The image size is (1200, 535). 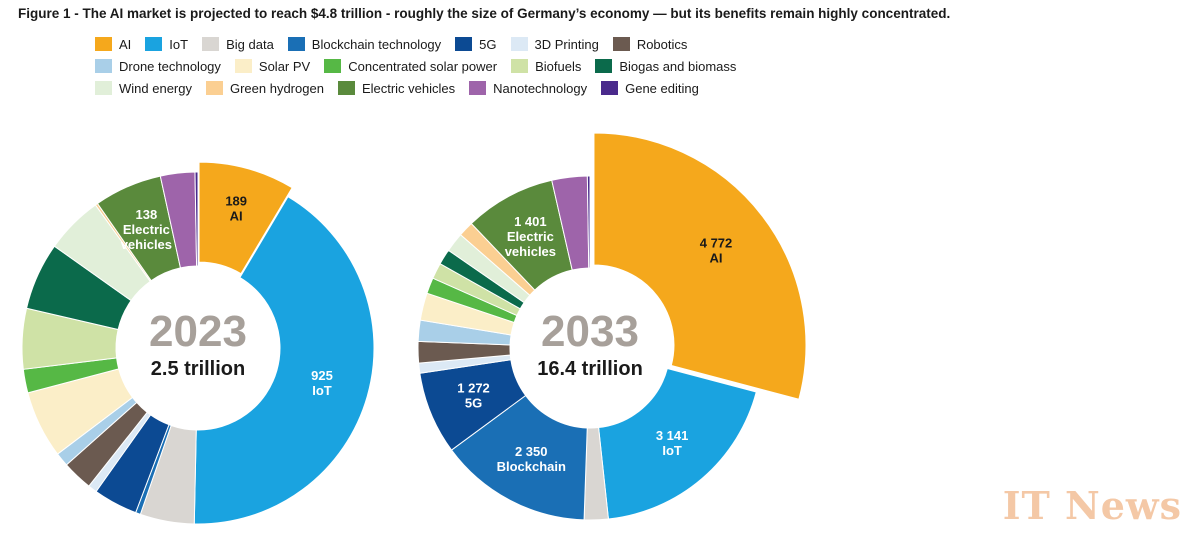 I want to click on legend-label: 3D Printing, so click(x=566, y=44).